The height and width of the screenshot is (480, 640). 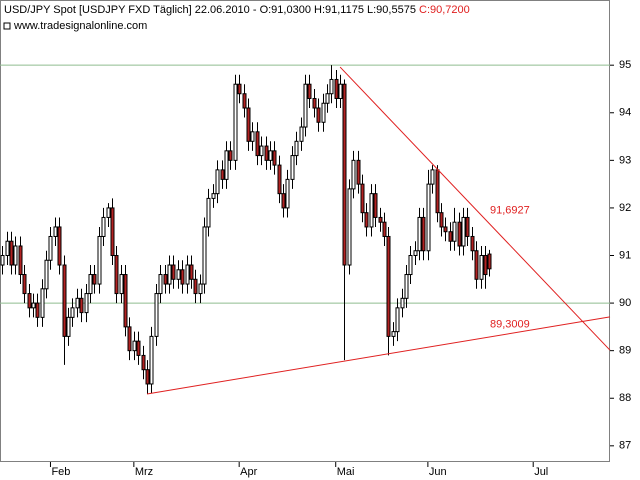 I want to click on x-tick-label: Feb, so click(x=60, y=472).